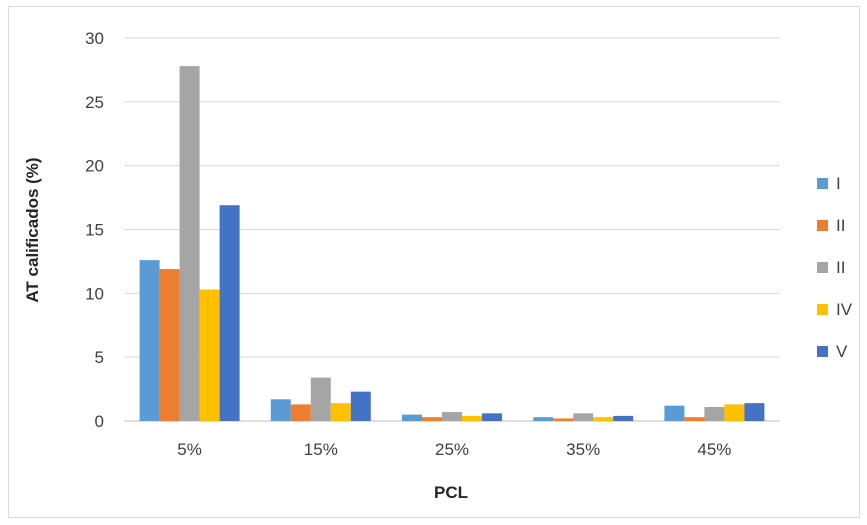 The image size is (867, 525). Describe the element at coordinates (838, 183) in the screenshot. I see `legend-label: I` at that location.